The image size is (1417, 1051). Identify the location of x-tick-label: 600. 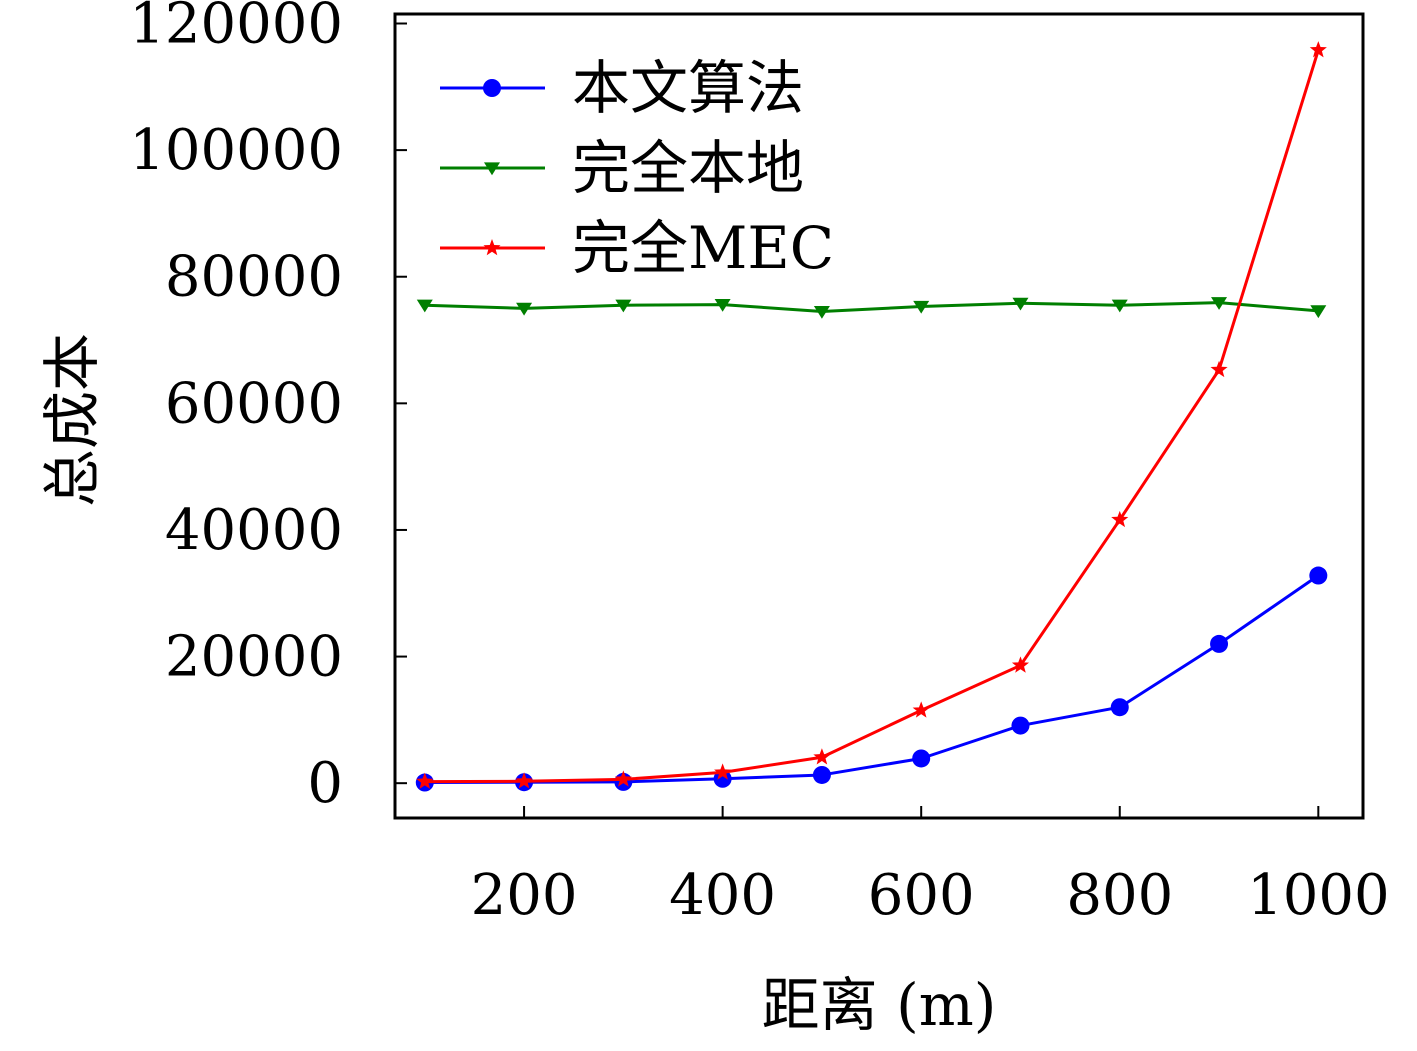
(921, 895).